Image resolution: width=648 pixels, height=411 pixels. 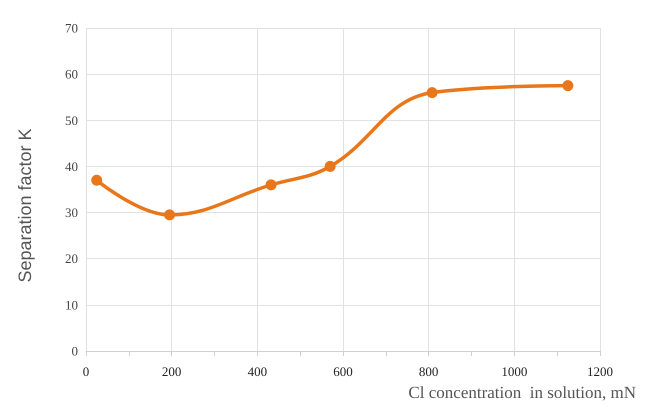 I want to click on y-tick-label: 50, so click(x=71, y=120).